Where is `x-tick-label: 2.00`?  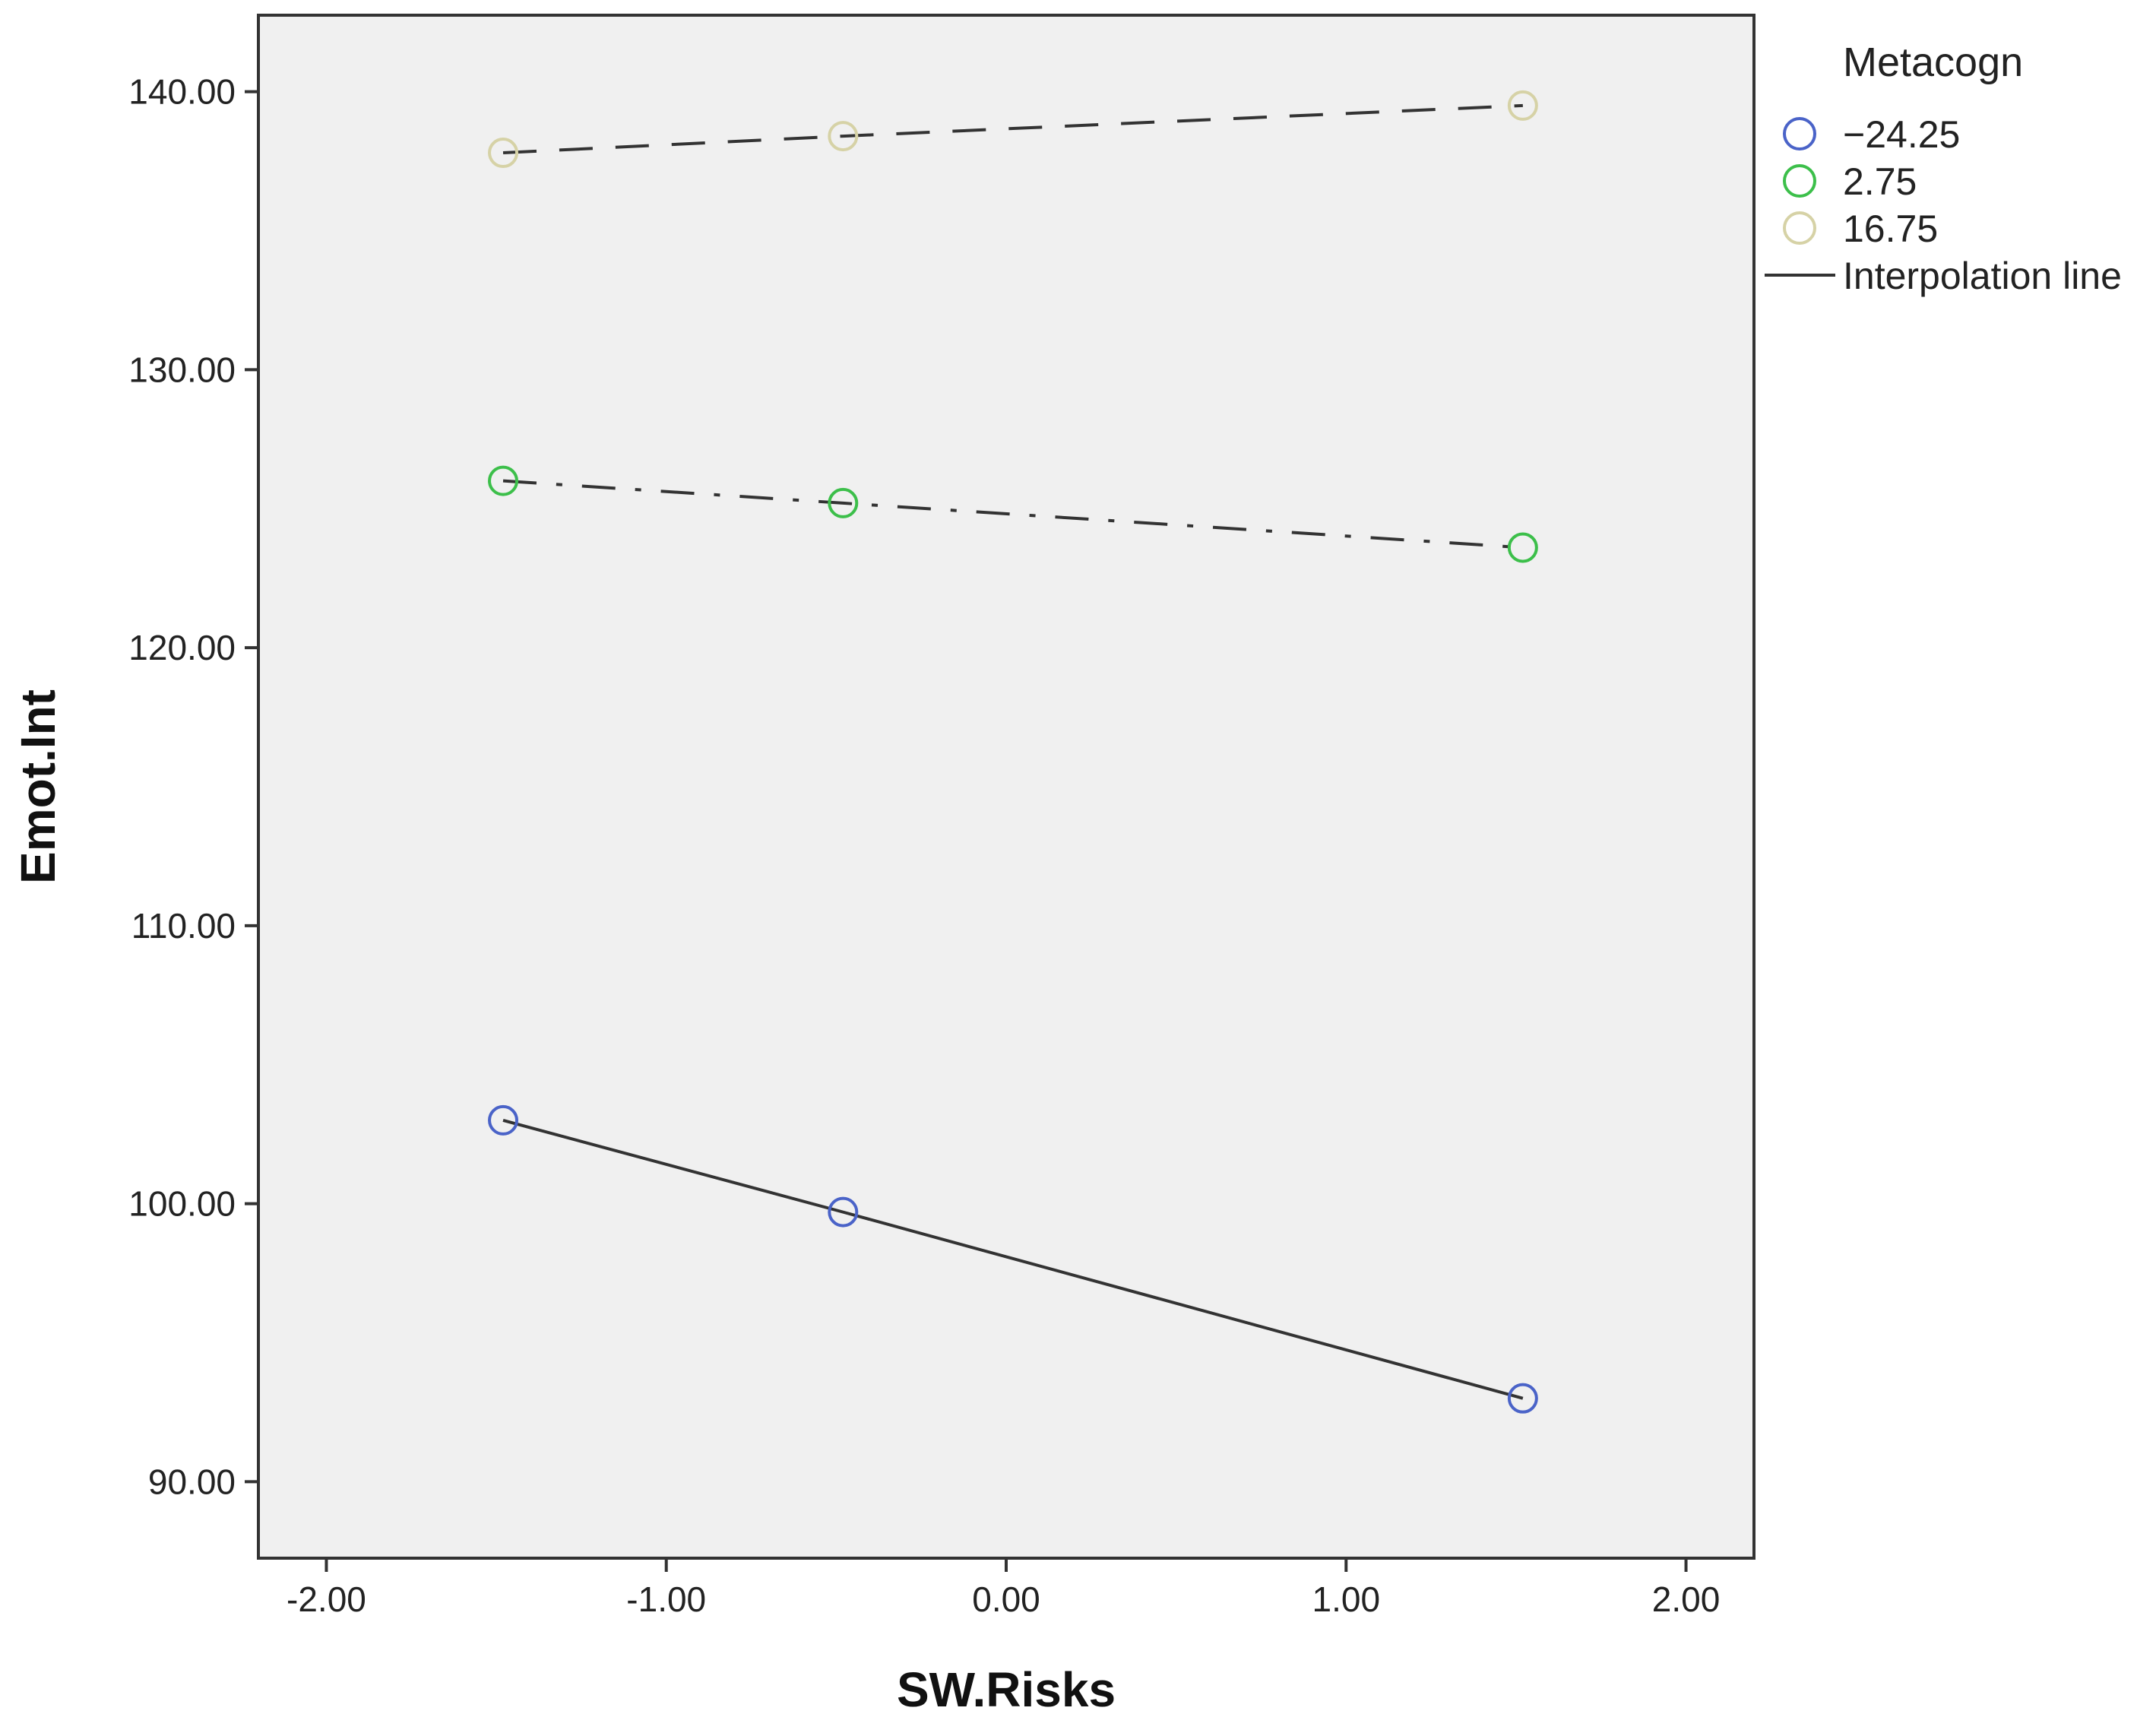 x-tick-label: 2.00 is located at coordinates (1687, 1599).